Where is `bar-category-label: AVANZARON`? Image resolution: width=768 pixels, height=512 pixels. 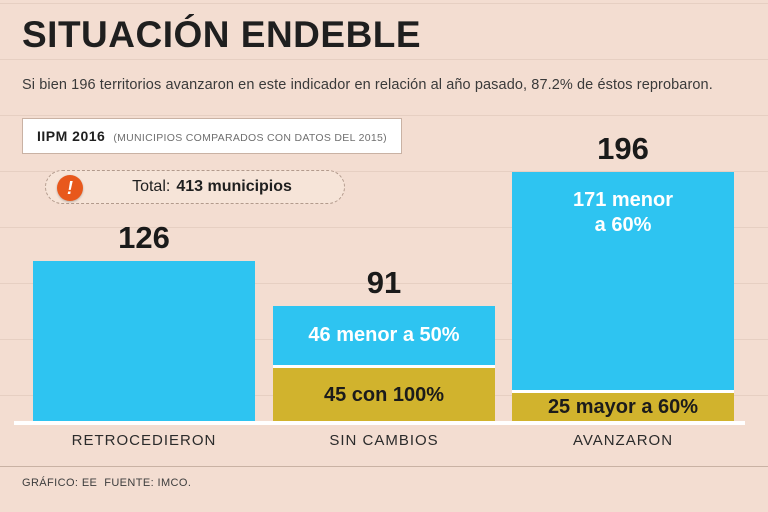
bar-category-label: AVANZARON is located at coordinates (623, 440).